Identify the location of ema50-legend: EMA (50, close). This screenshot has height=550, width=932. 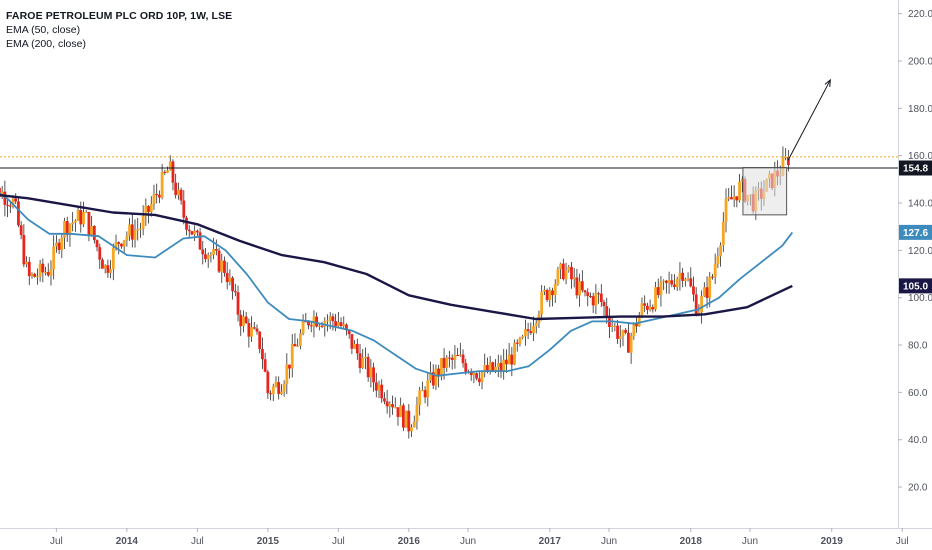
(43, 30).